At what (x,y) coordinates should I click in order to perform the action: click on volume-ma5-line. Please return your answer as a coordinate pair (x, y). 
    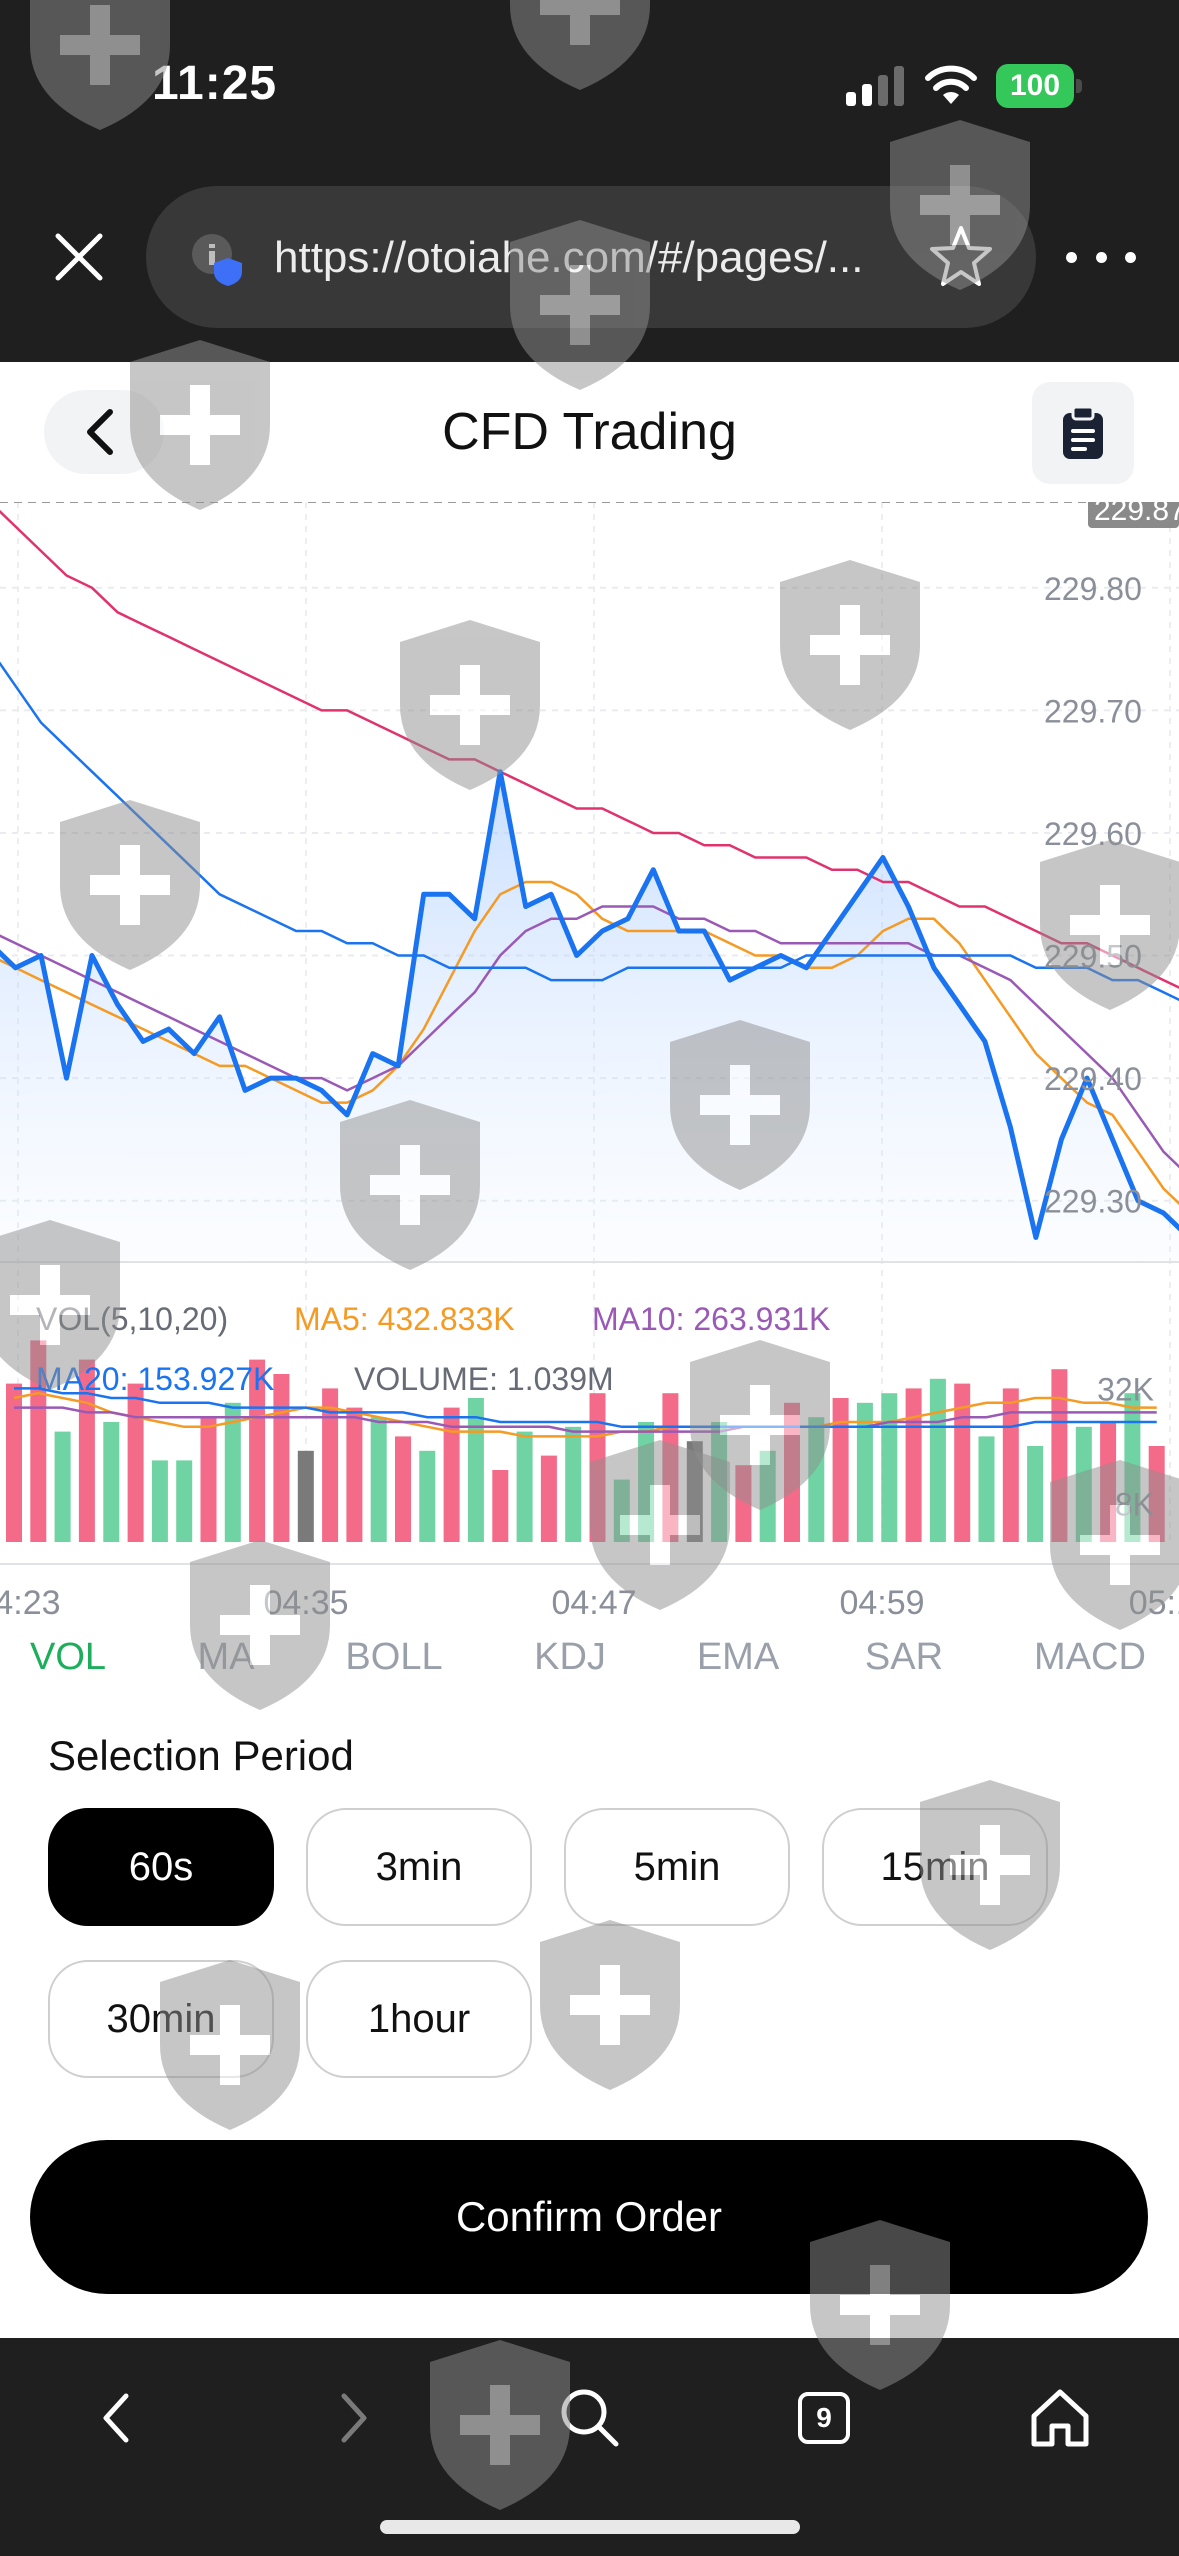
    Looking at the image, I should click on (585, 1414).